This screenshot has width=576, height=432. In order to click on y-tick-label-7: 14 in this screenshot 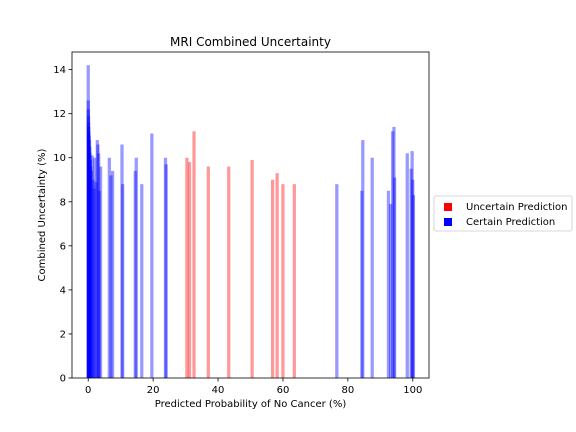, I will do `click(59, 70)`.